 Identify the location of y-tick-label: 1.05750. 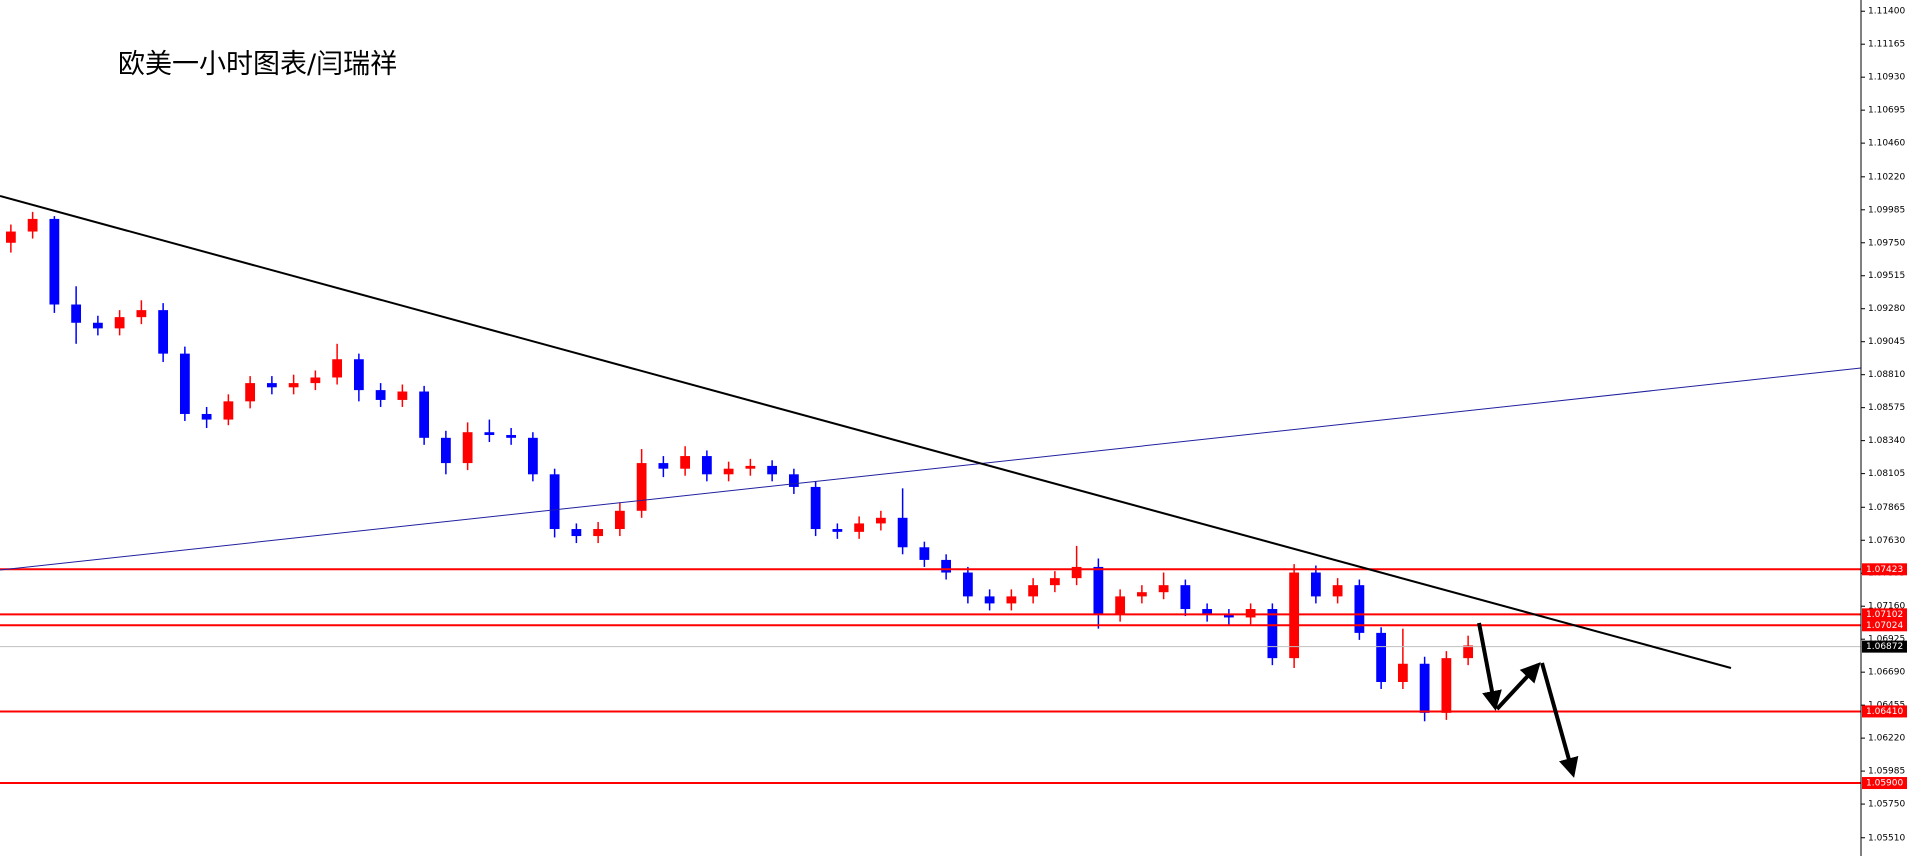
(1886, 805).